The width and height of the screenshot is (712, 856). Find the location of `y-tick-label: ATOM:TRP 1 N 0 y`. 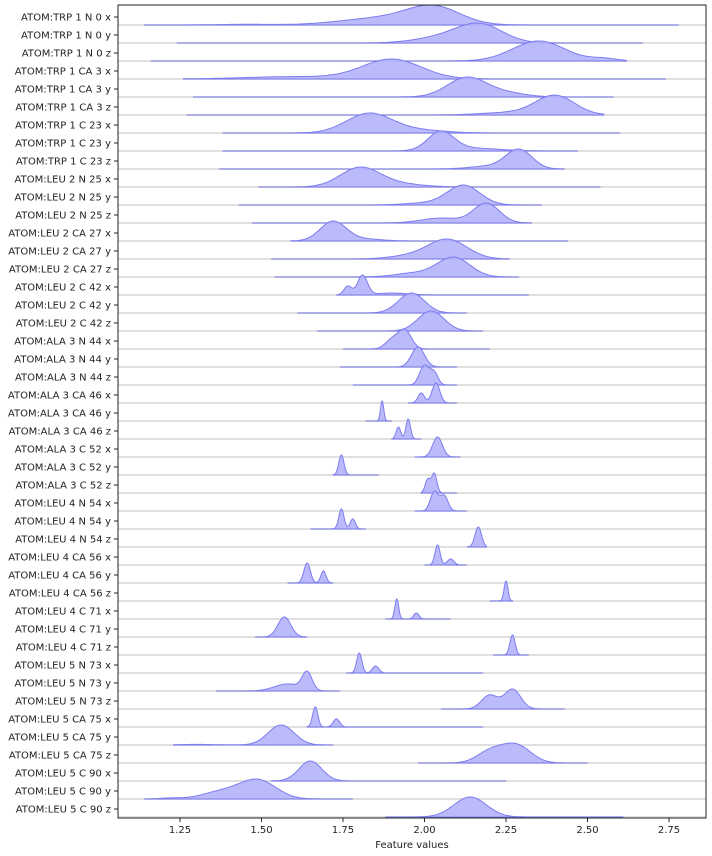

y-tick-label: ATOM:TRP 1 N 0 y is located at coordinates (66, 36).